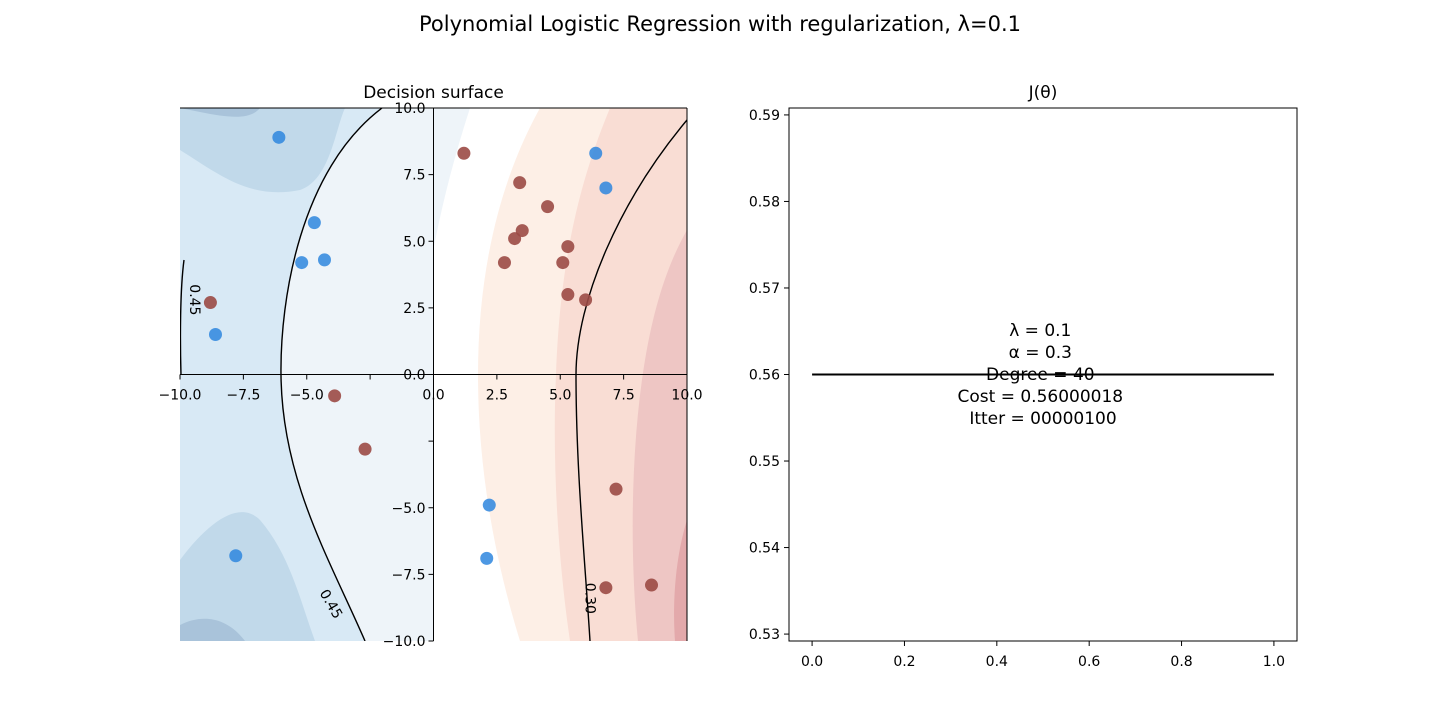 The image size is (1440, 720). I want to click on y-tick-label: 7.5, so click(414, 176).